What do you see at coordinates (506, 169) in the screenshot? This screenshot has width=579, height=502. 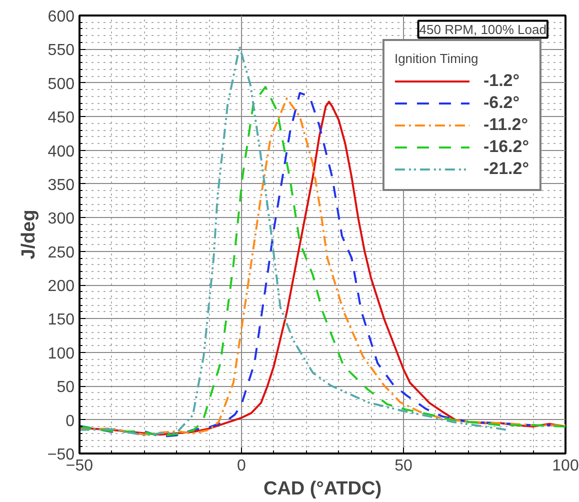 I see `legend-label: -21.2°` at bounding box center [506, 169].